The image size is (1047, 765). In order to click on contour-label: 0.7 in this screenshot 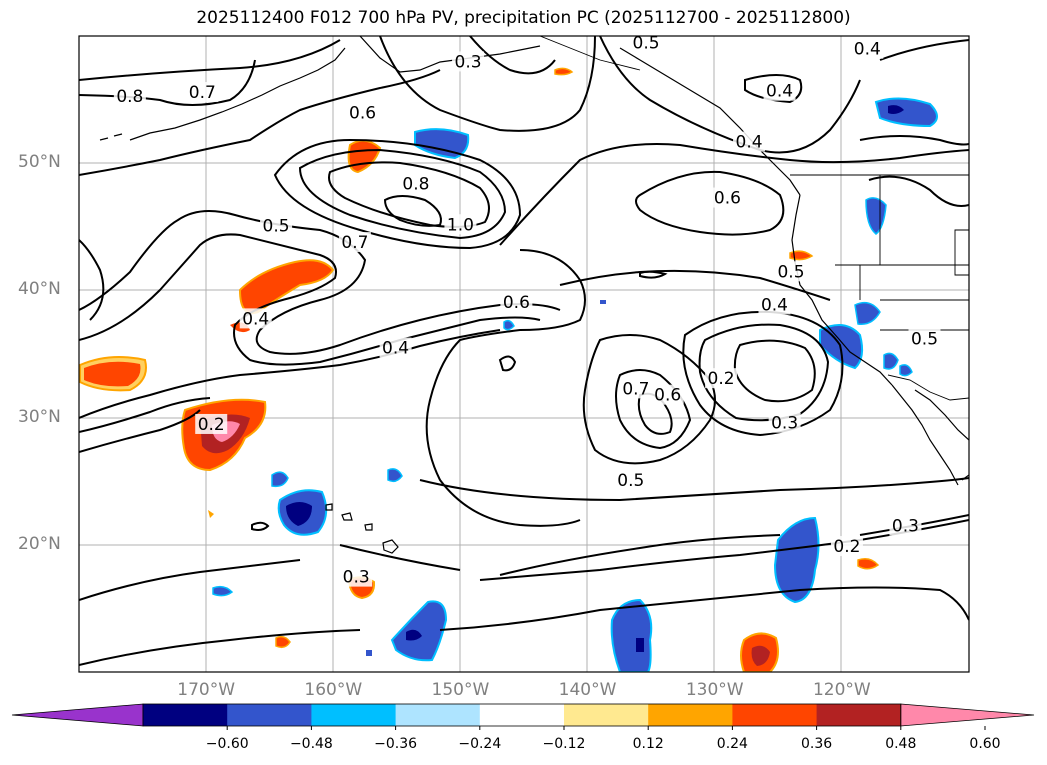, I will do `click(202, 93)`.